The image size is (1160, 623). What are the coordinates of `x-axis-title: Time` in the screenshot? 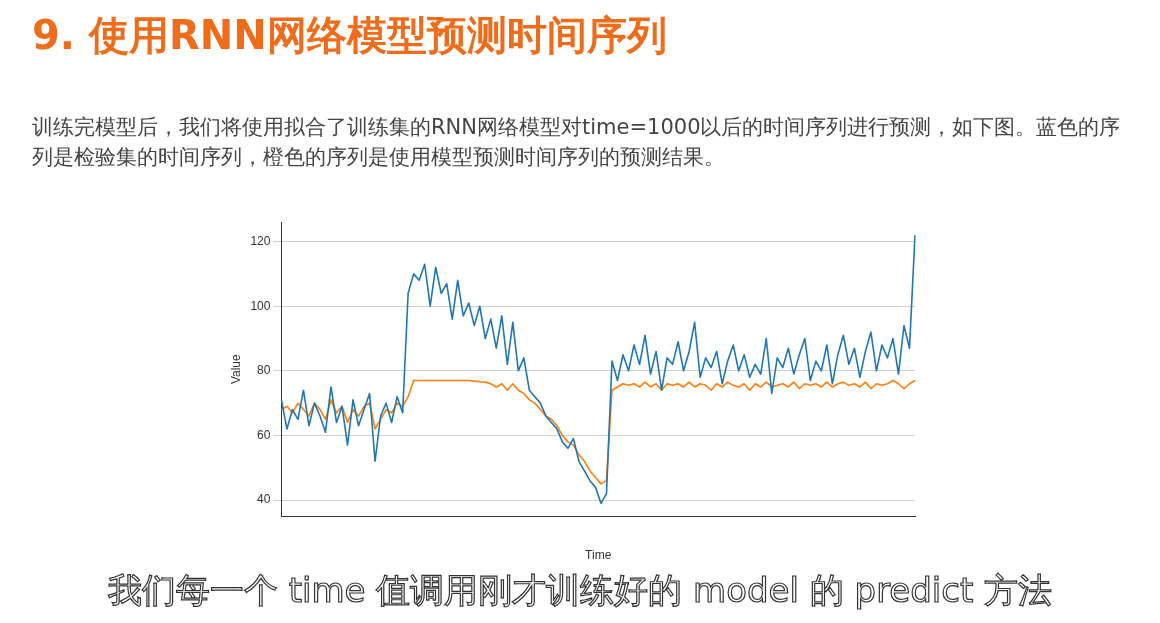 It's located at (598, 555).